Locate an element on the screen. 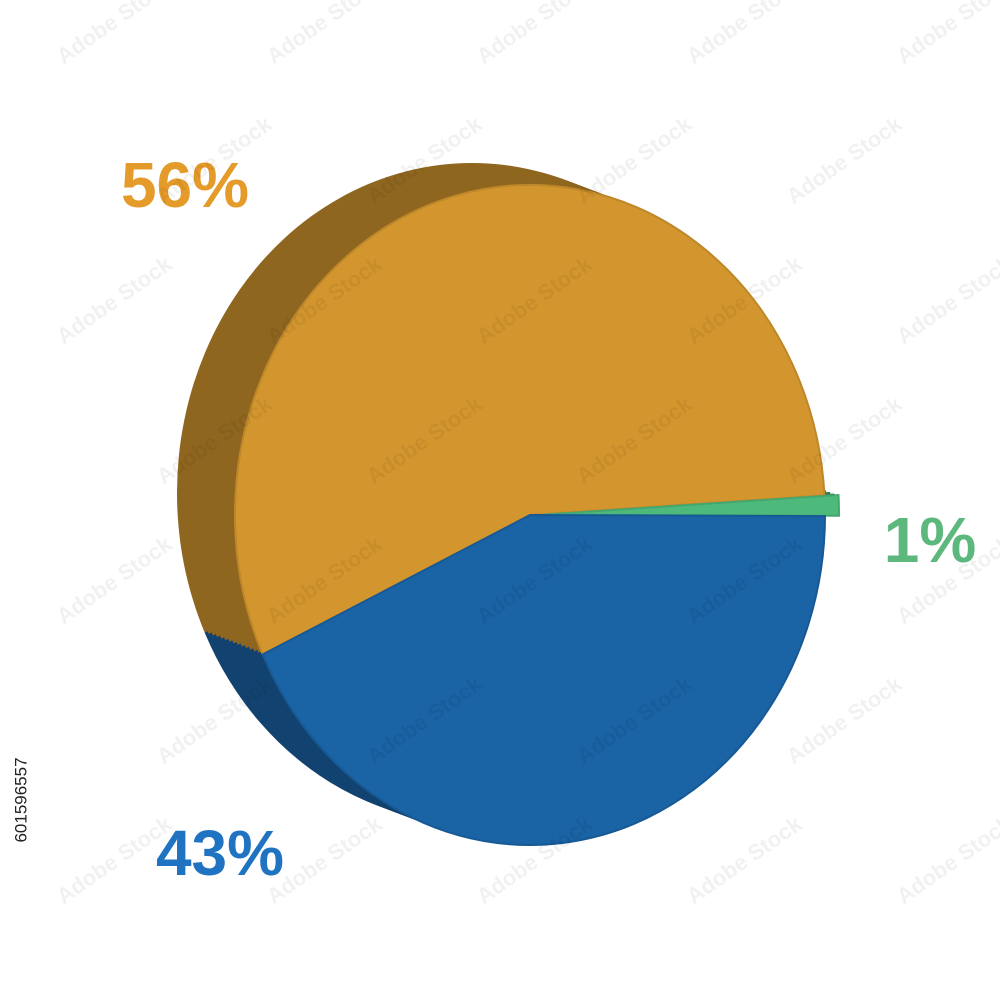  pie-slice is located at coordinates (691, 505).